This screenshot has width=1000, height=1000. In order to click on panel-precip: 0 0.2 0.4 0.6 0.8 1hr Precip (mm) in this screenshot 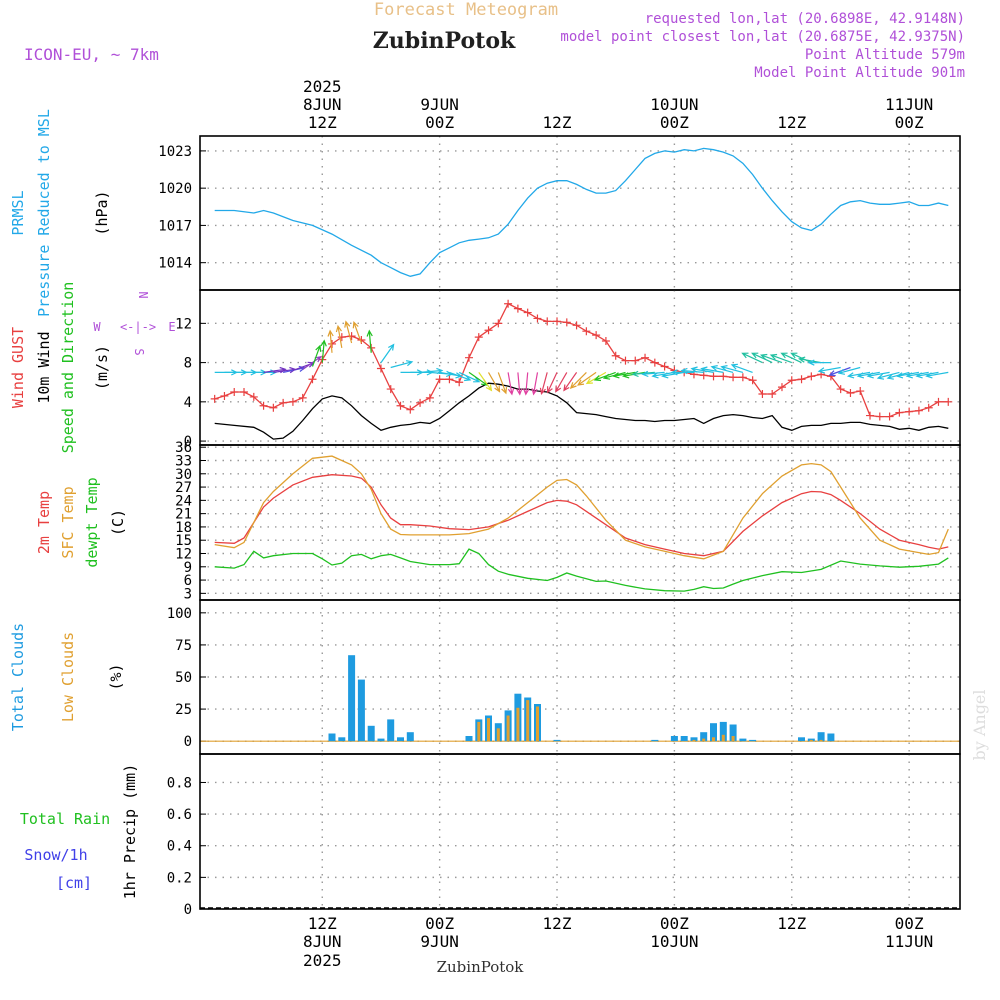, I will do `click(541, 835)`.